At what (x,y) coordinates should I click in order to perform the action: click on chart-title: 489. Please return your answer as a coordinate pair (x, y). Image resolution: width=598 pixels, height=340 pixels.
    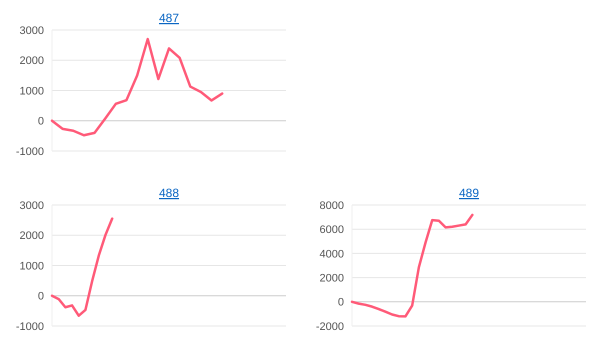
    Looking at the image, I should click on (469, 193).